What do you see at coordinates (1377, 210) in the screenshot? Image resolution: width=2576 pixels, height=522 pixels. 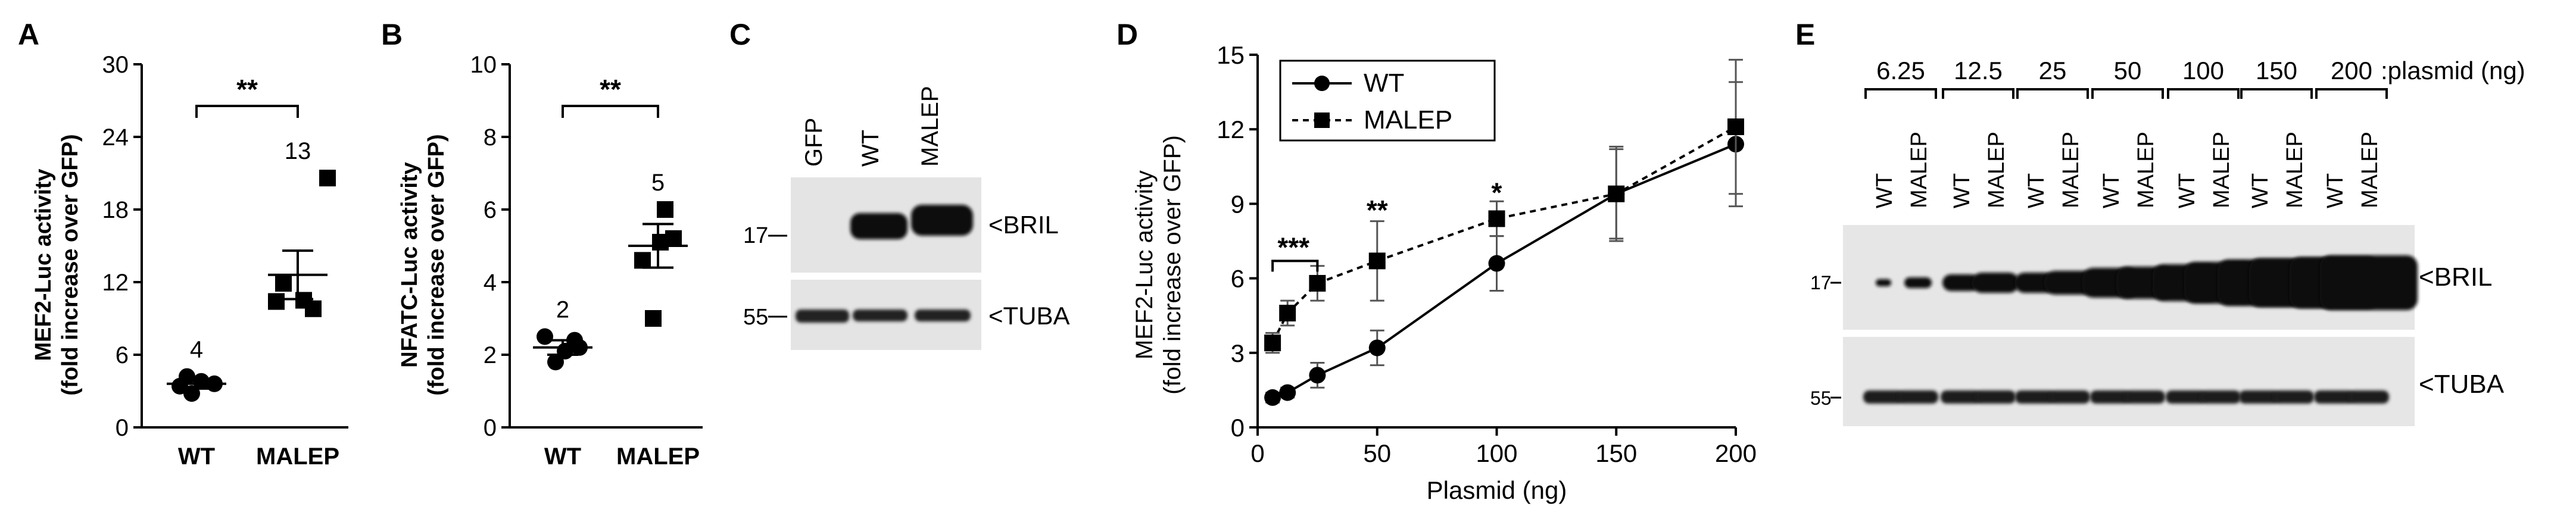 I see `significance-d-1: **` at bounding box center [1377, 210].